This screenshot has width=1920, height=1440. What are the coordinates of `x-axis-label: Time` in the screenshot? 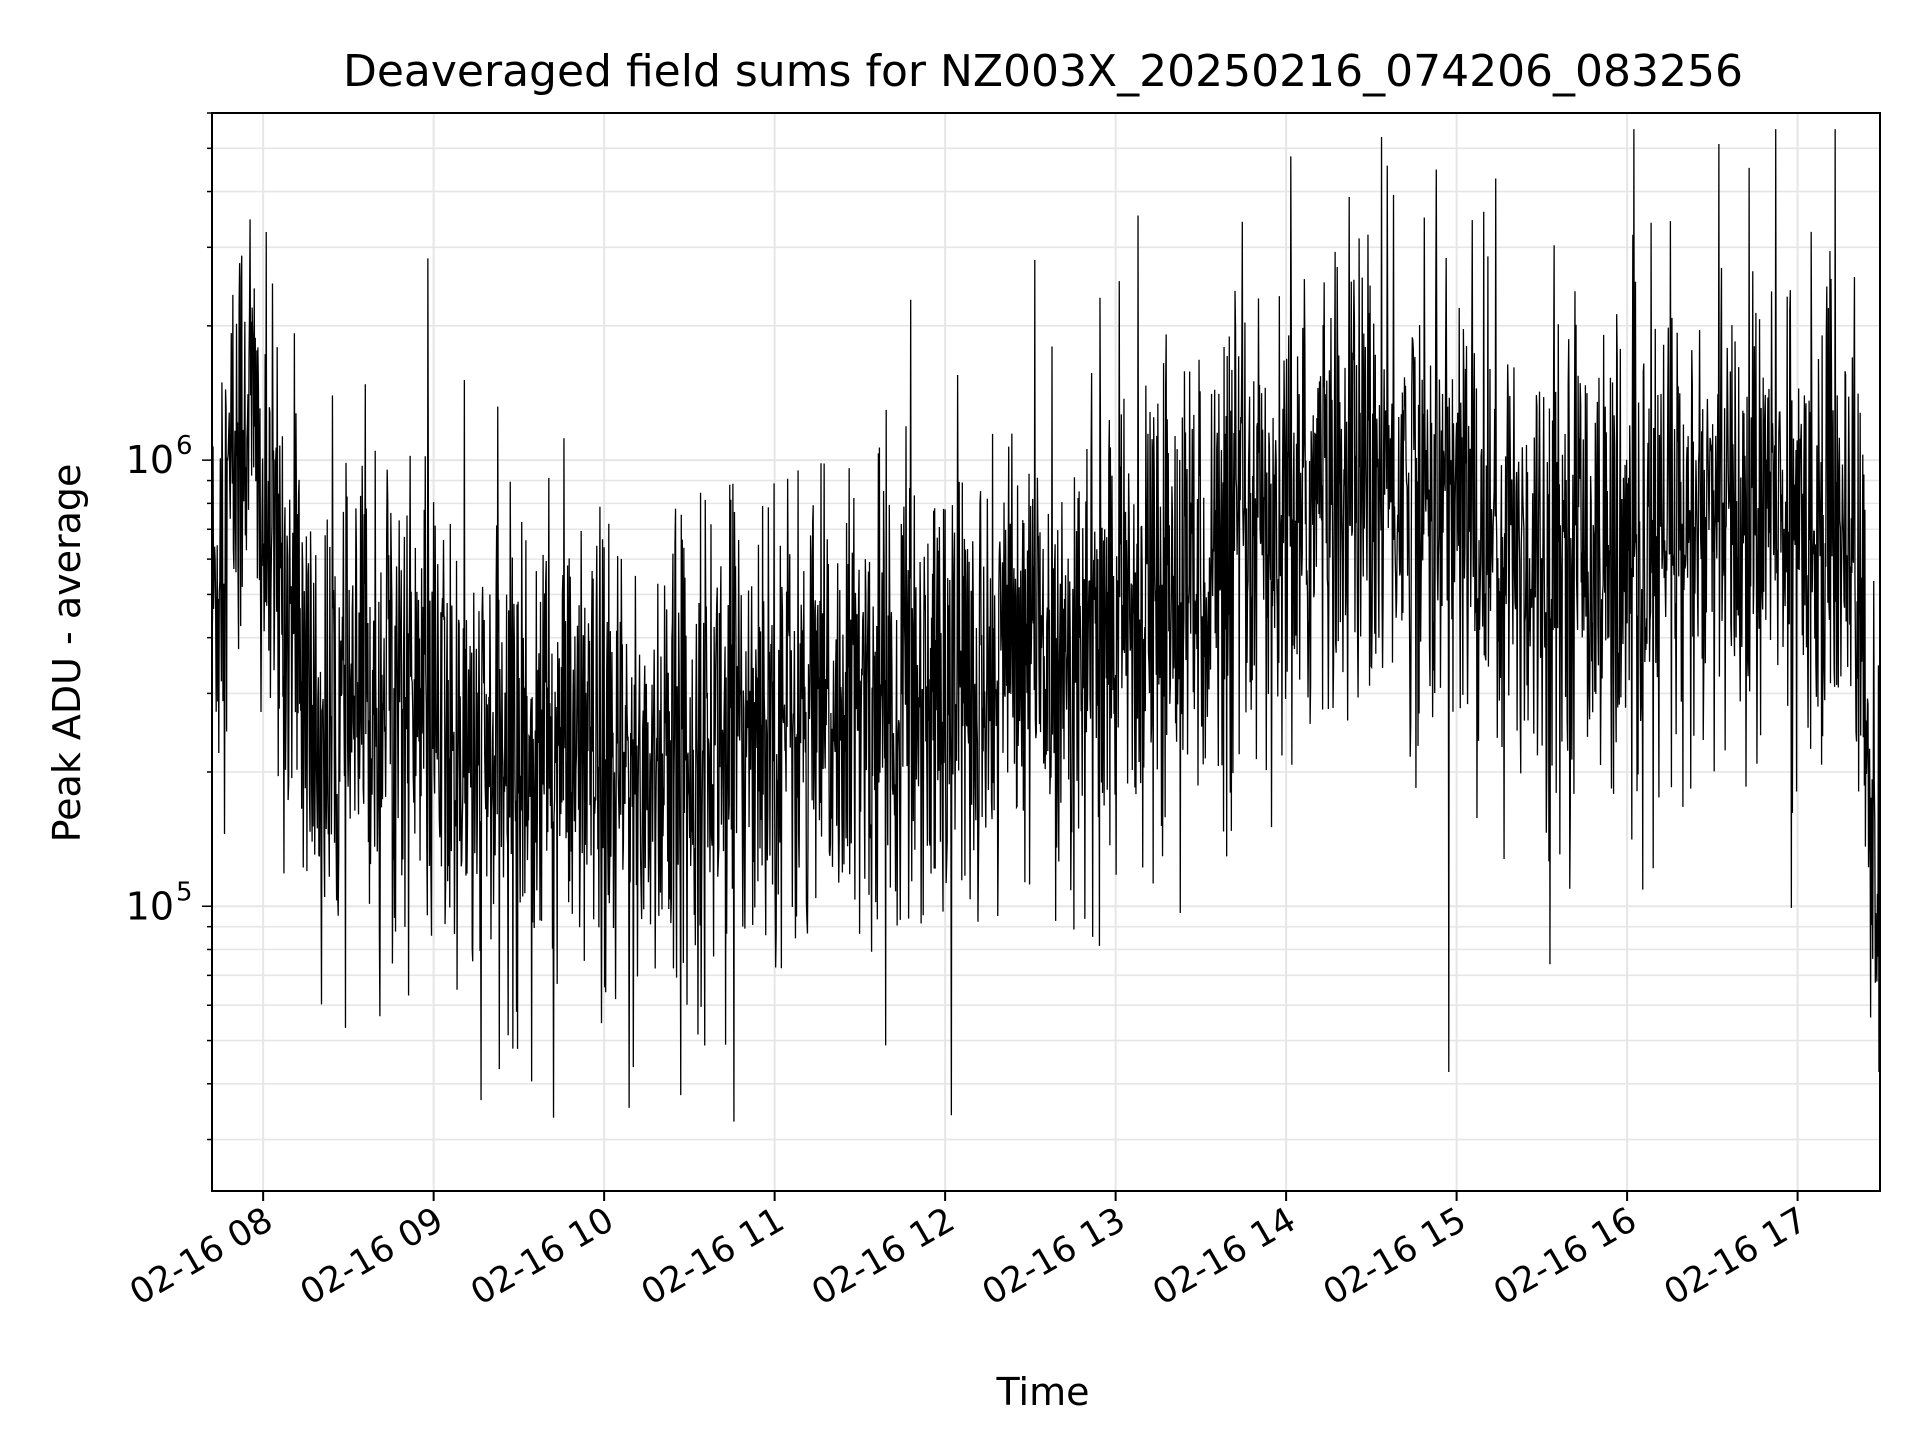 It's located at (1043, 1392).